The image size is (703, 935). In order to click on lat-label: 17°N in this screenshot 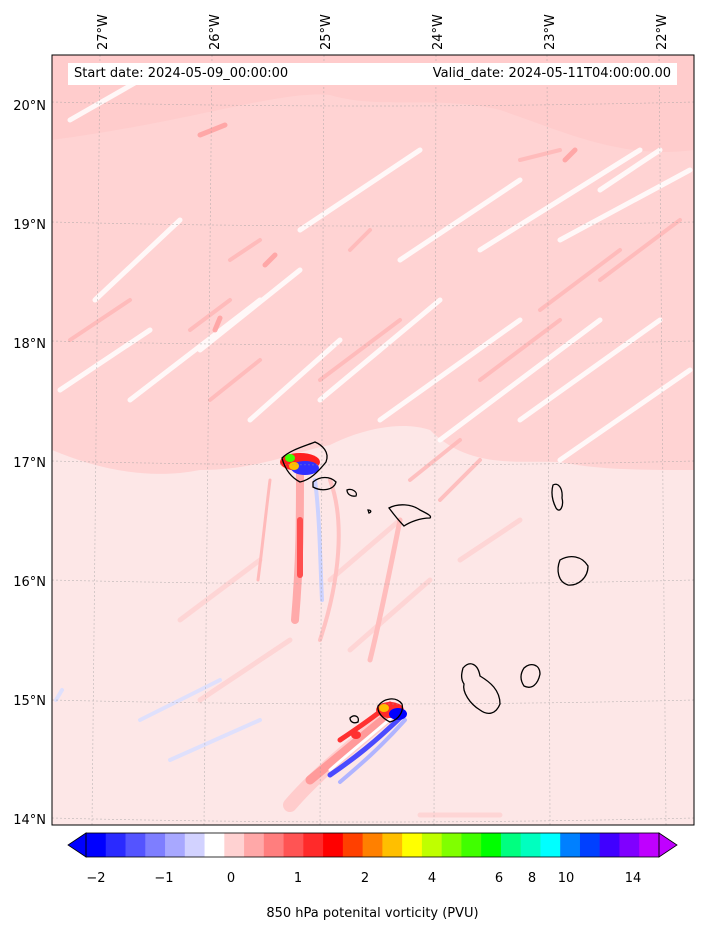, I will do `click(29, 463)`.